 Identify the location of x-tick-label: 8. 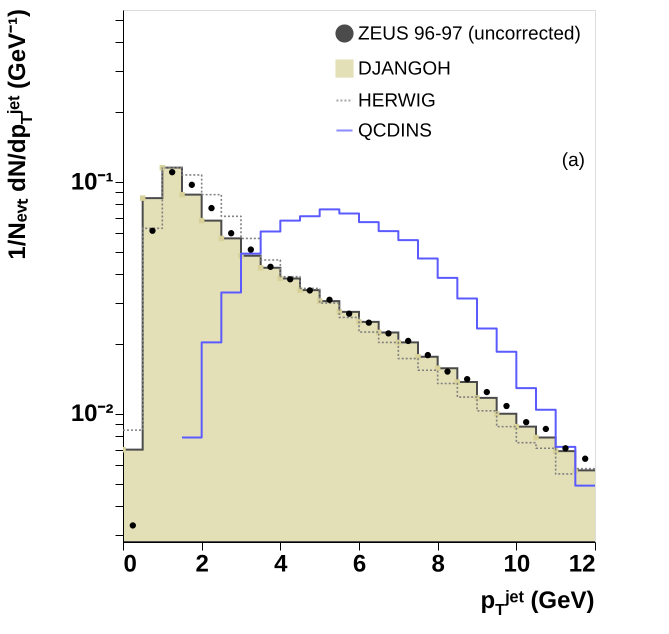
(438, 564).